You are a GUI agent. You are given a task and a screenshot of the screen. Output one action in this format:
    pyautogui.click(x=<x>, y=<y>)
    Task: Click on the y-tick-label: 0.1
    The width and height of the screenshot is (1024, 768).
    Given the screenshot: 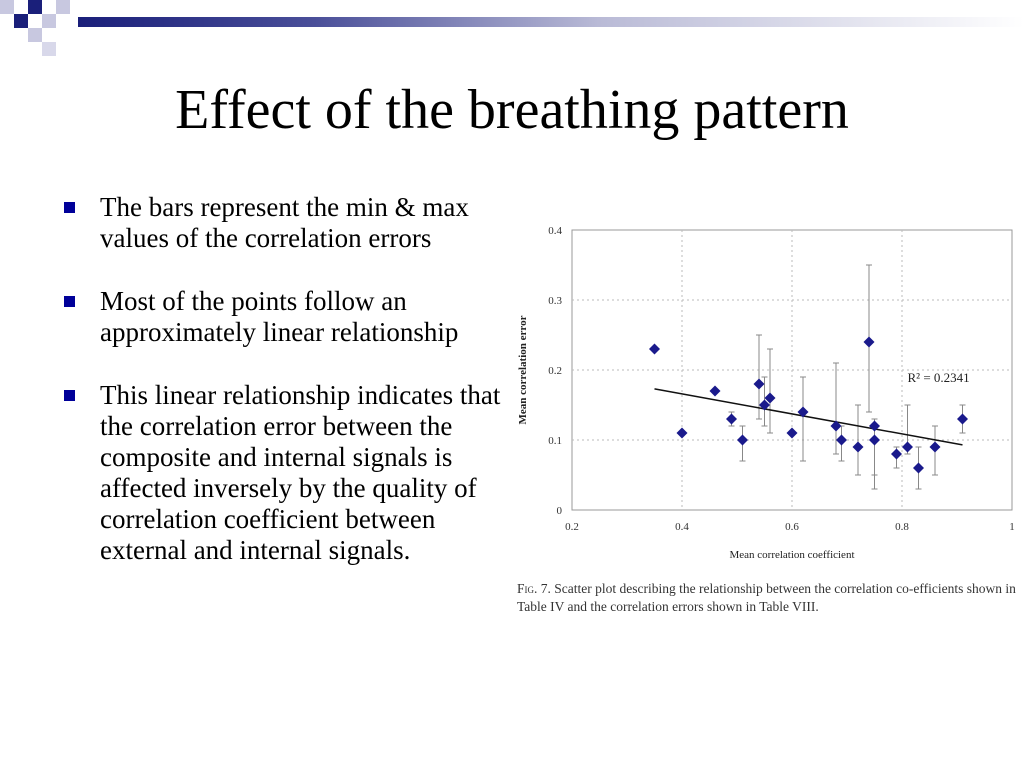 What is the action you would take?
    pyautogui.click(x=555, y=441)
    